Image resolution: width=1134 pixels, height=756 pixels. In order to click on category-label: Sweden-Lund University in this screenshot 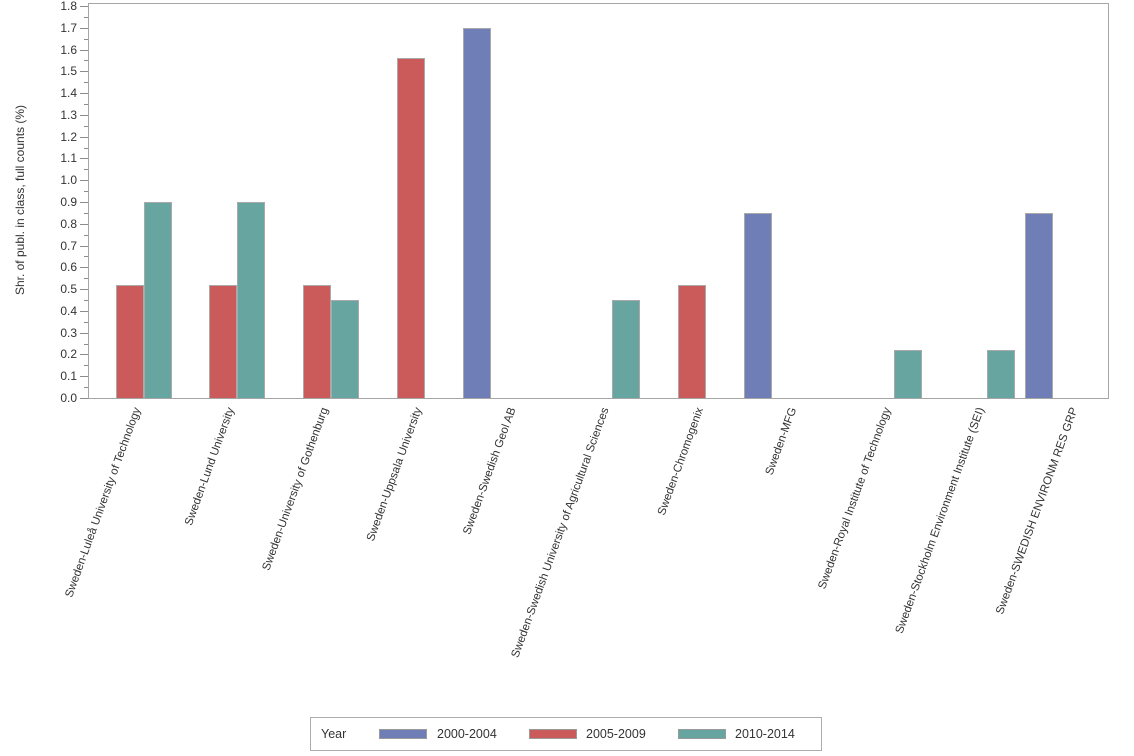, I will do `click(210, 467)`.